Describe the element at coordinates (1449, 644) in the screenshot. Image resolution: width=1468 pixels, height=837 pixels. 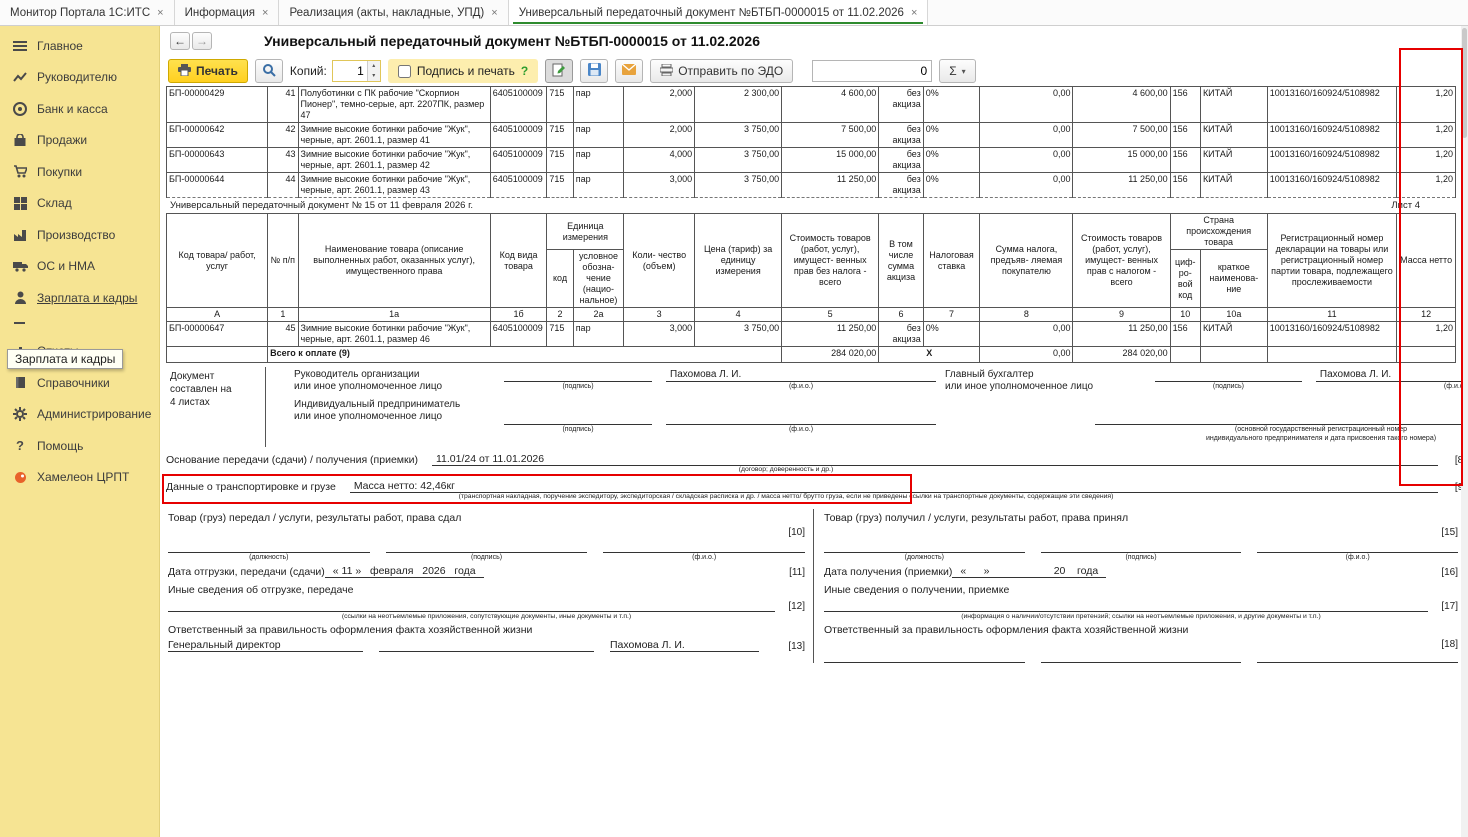
I see `ref-18: [18]` at that location.